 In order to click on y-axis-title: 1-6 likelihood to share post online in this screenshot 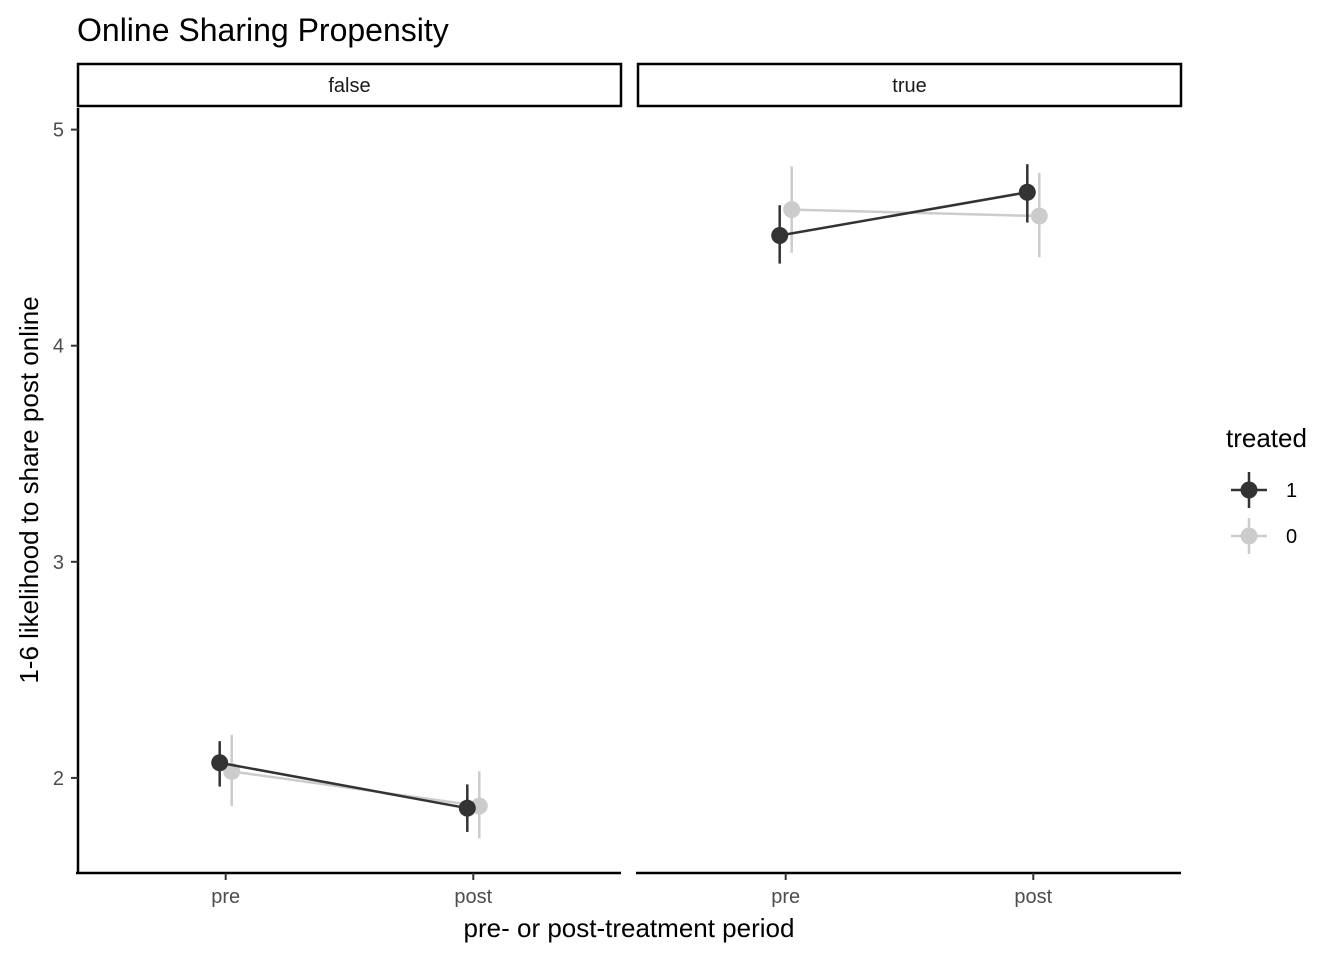, I will do `click(29, 489)`.